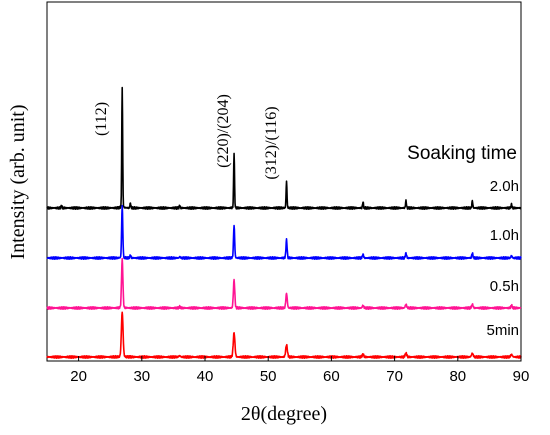 This screenshot has width=550, height=435. What do you see at coordinates (504, 235) in the screenshot?
I see `series-label-1-0h: 1.0h` at bounding box center [504, 235].